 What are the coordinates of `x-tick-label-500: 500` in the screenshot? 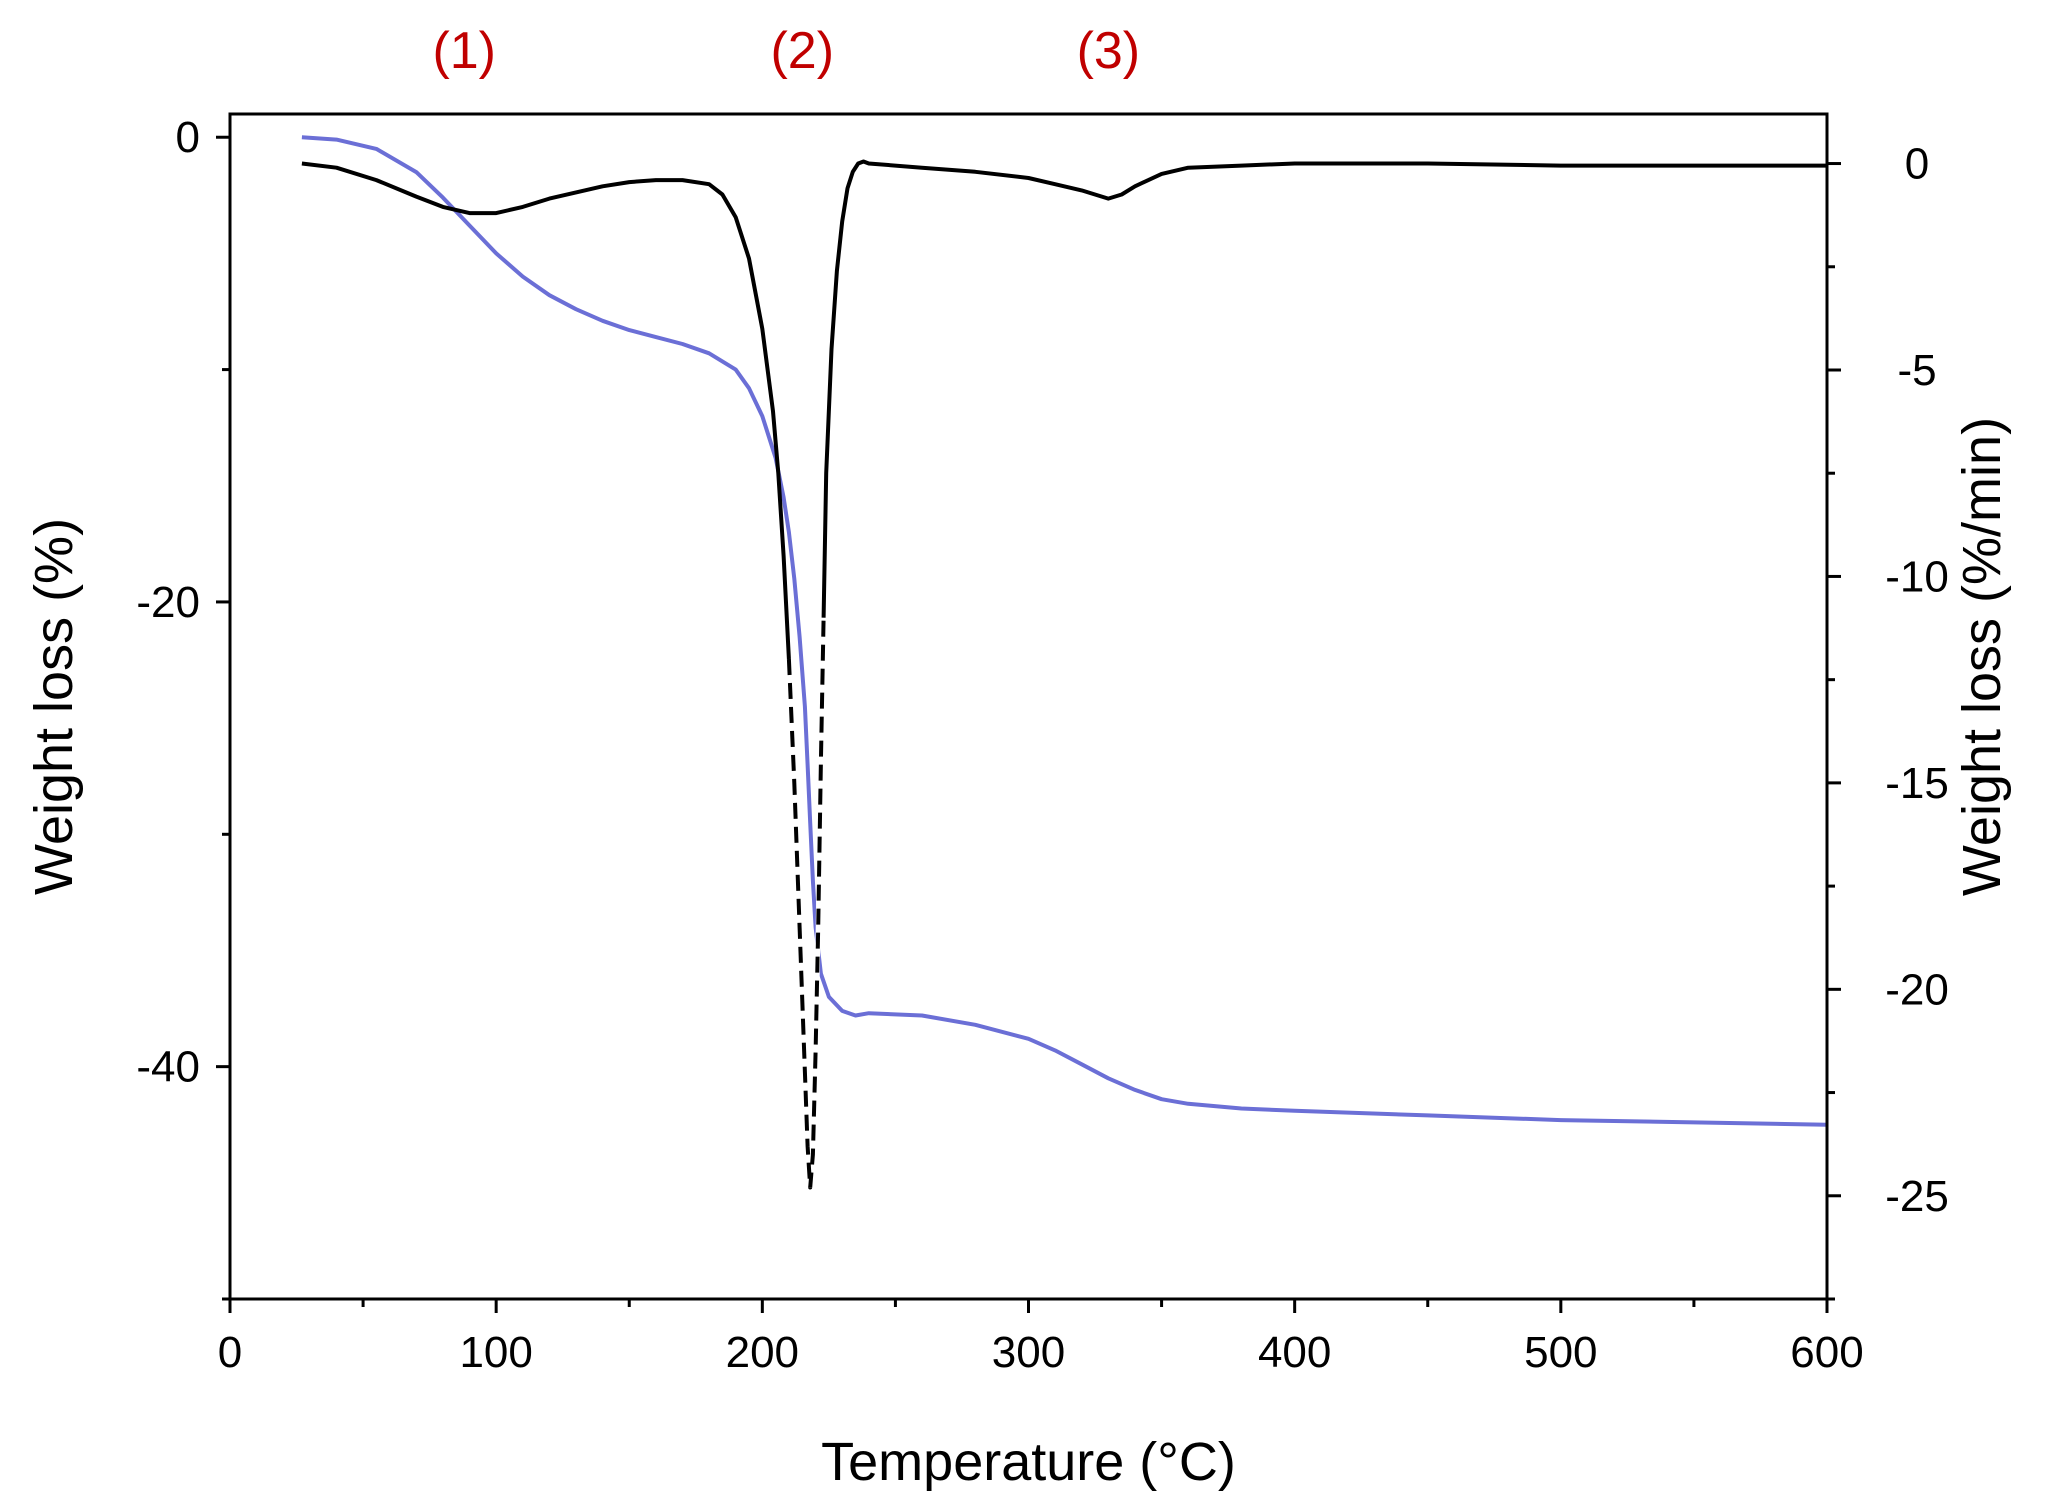 It's located at (1560, 1352).